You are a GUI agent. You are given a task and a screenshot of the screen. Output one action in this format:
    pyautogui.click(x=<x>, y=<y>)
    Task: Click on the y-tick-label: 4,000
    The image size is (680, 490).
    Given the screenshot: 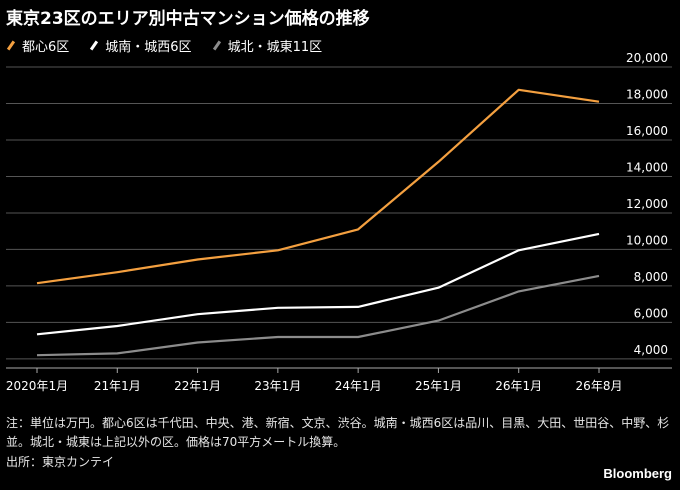 What is the action you would take?
    pyautogui.click(x=651, y=350)
    